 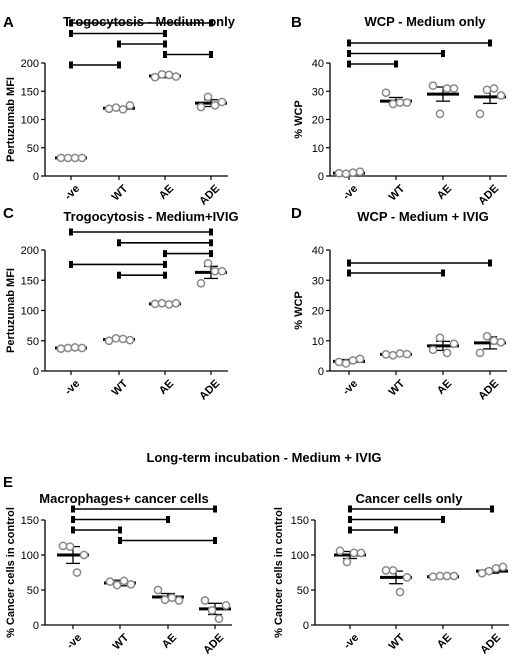 What do you see at coordinates (296, 22) in the screenshot?
I see `panel-letter: B` at bounding box center [296, 22].